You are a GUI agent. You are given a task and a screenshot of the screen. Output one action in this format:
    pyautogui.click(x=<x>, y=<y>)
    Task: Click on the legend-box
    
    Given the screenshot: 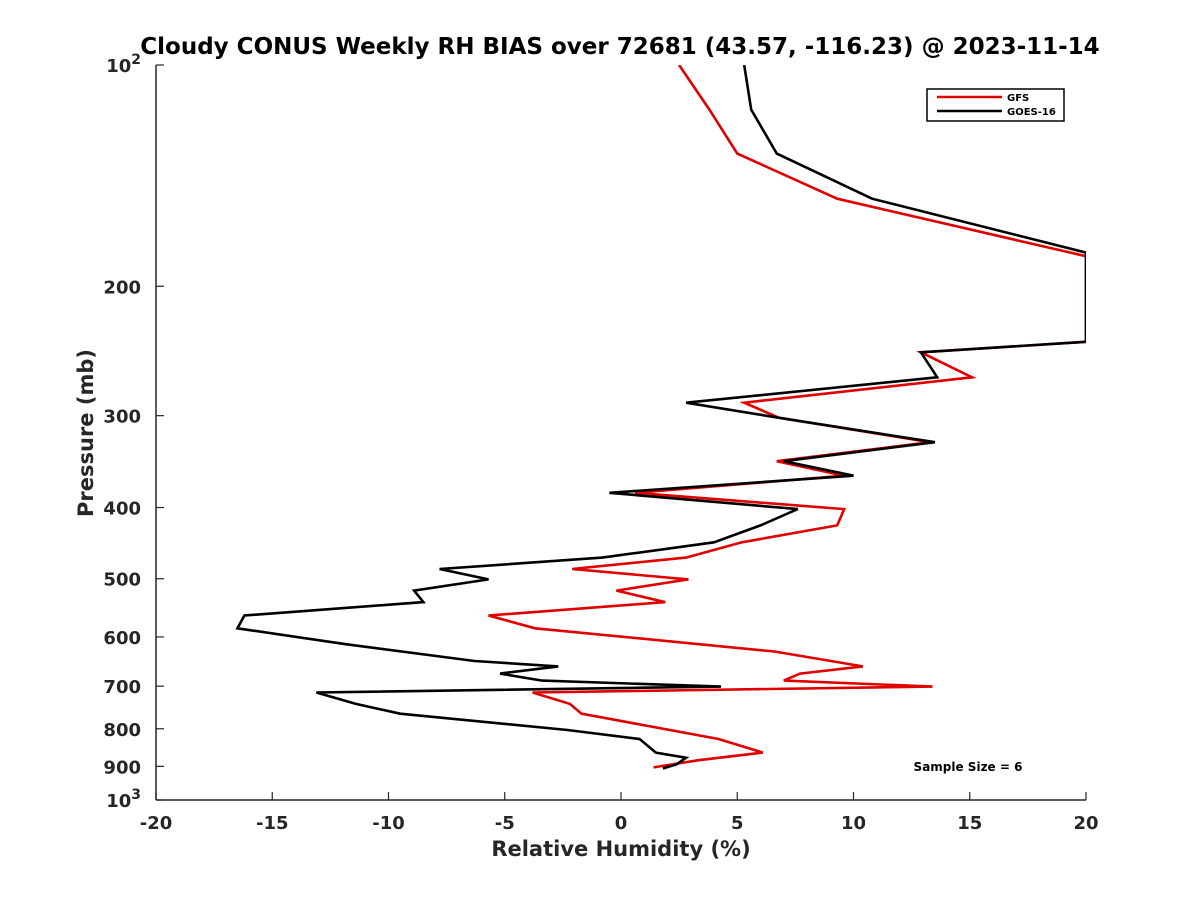 What is the action you would take?
    pyautogui.click(x=995, y=105)
    